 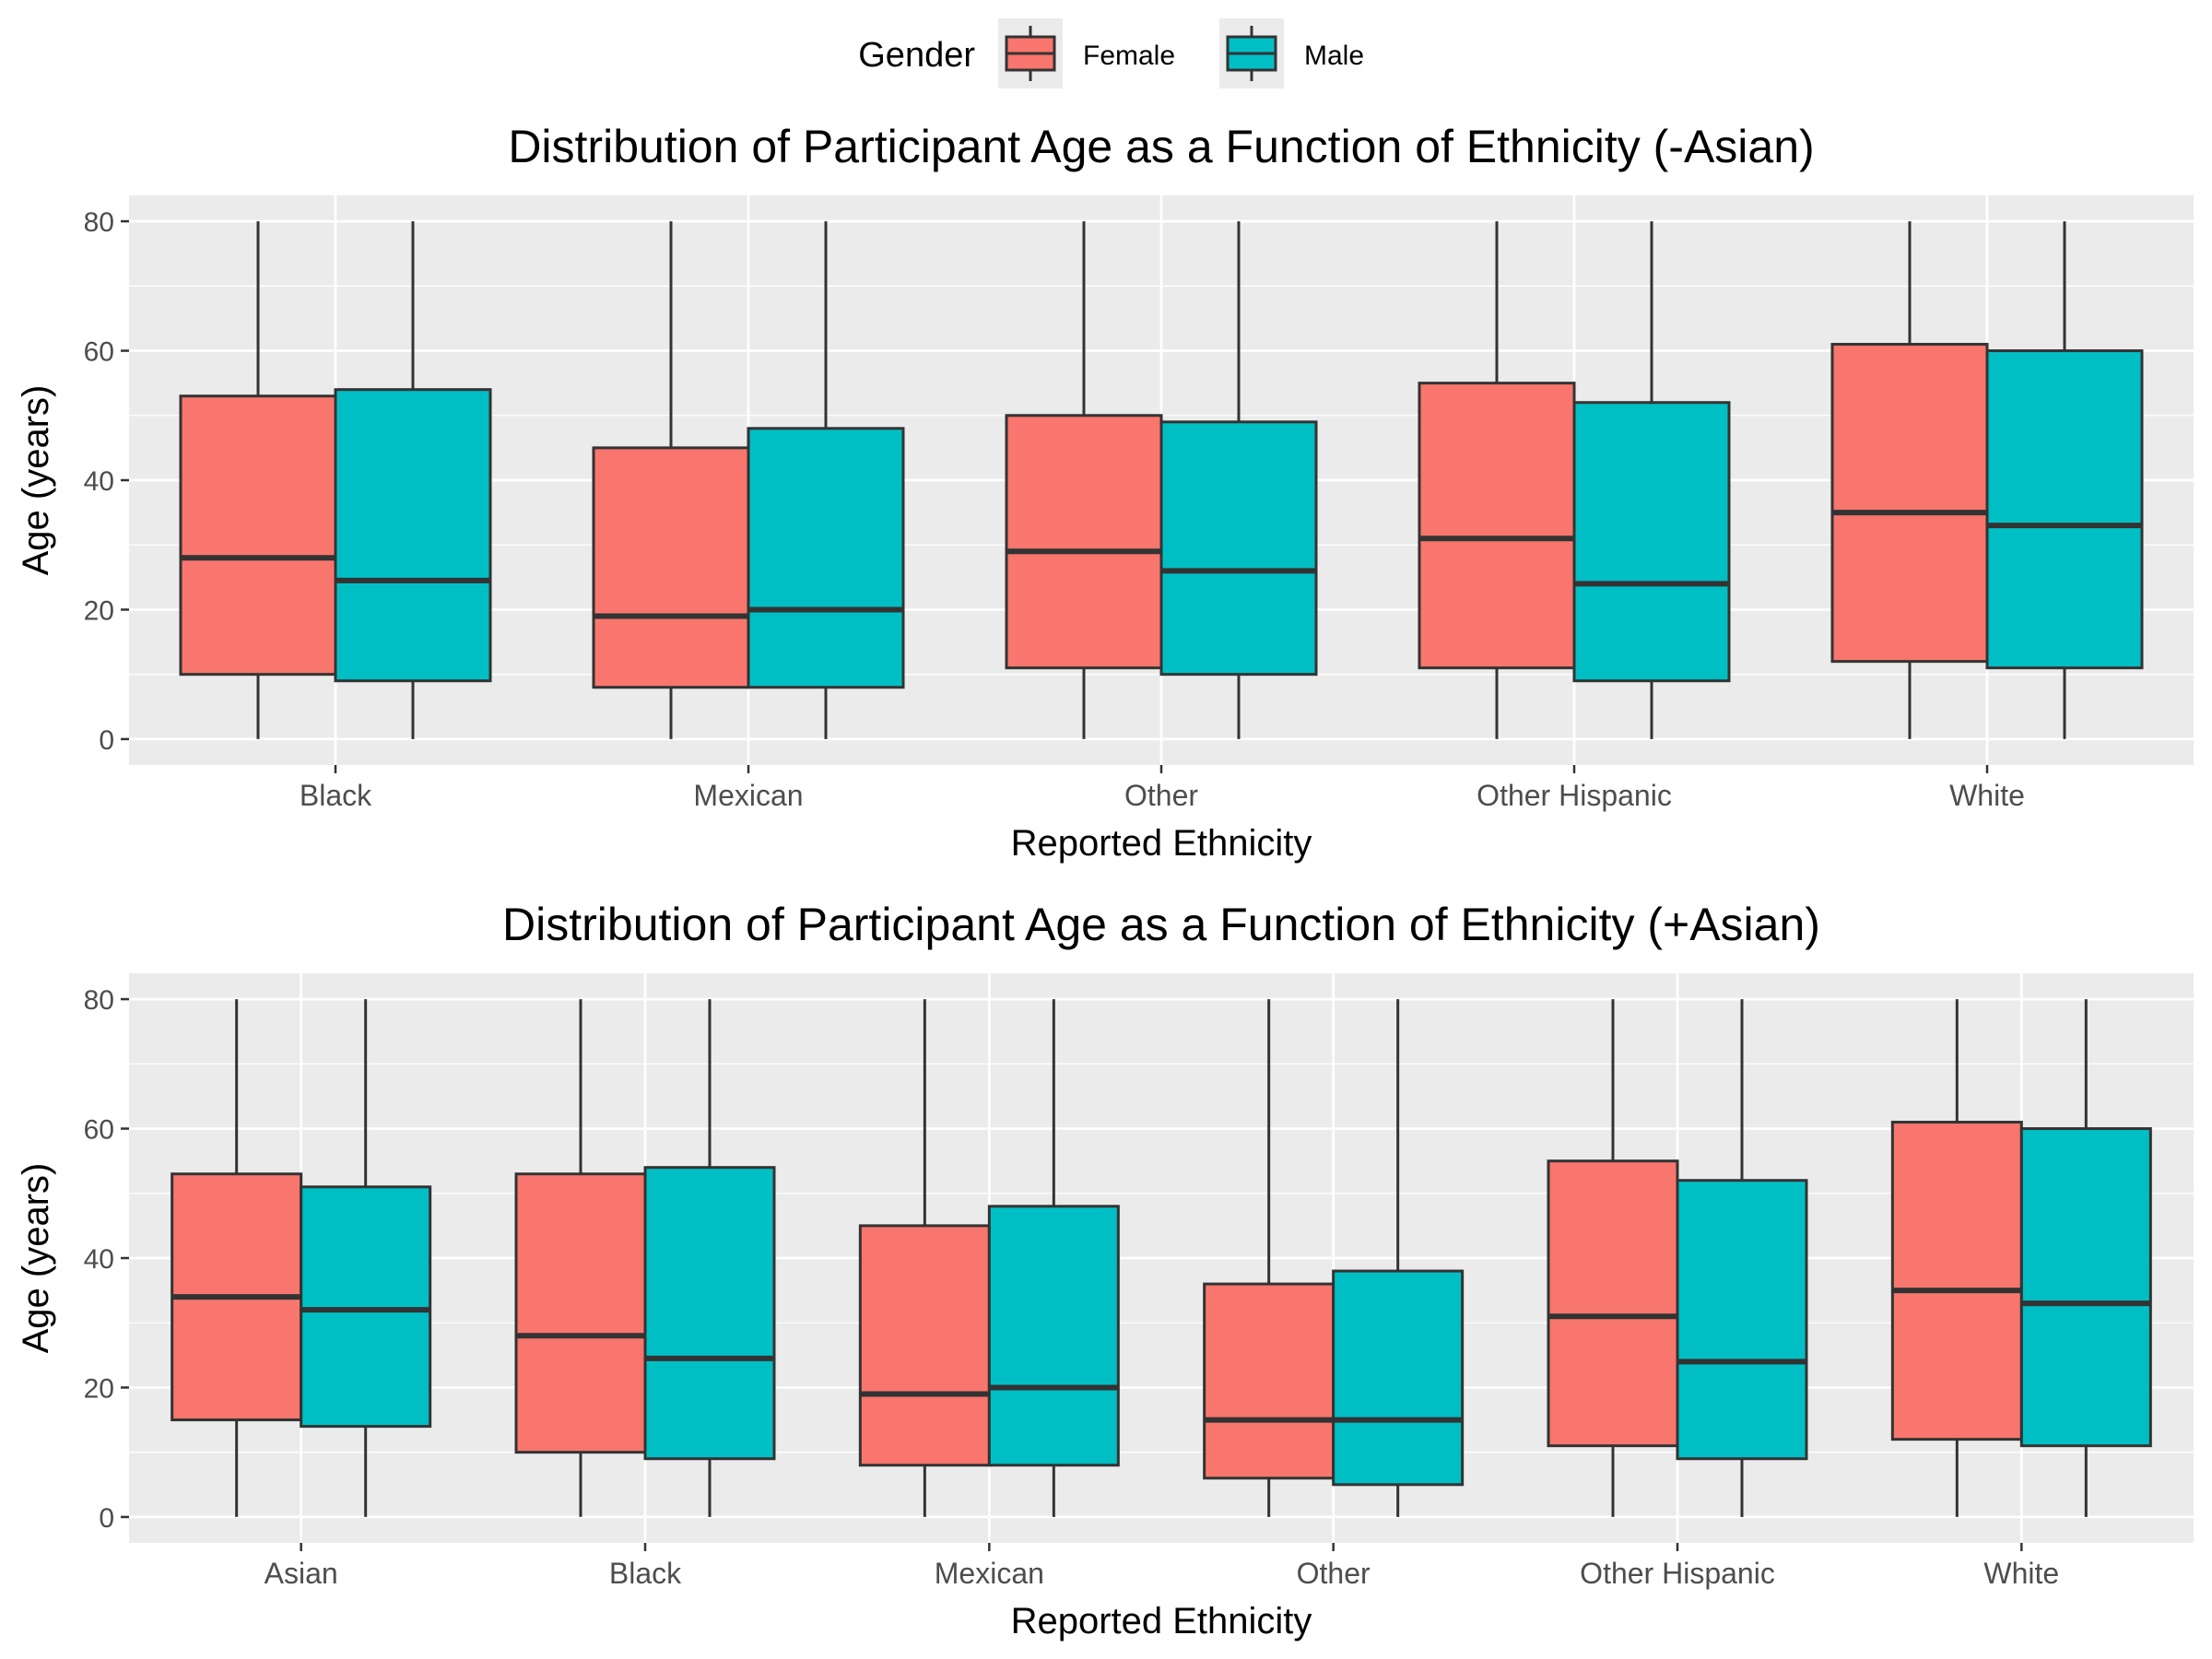 What do you see at coordinates (1030, 53) in the screenshot?
I see `legend-key-female` at bounding box center [1030, 53].